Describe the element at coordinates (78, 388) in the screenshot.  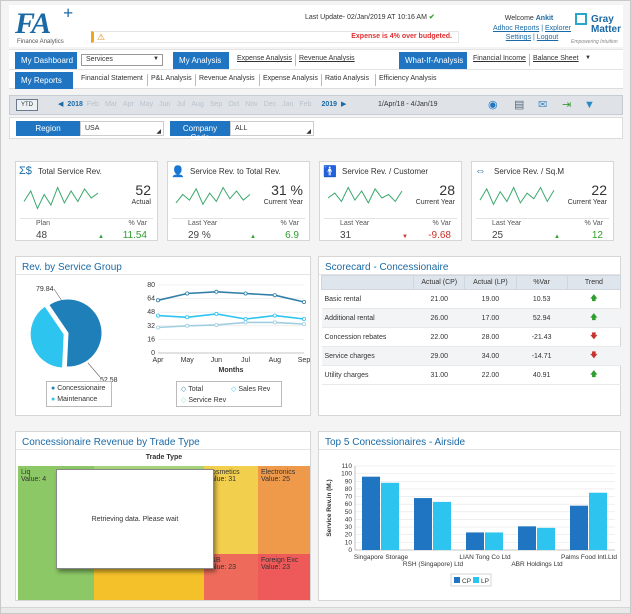
I see `legend-item-concessionaire: ● Concessionaire` at that location.